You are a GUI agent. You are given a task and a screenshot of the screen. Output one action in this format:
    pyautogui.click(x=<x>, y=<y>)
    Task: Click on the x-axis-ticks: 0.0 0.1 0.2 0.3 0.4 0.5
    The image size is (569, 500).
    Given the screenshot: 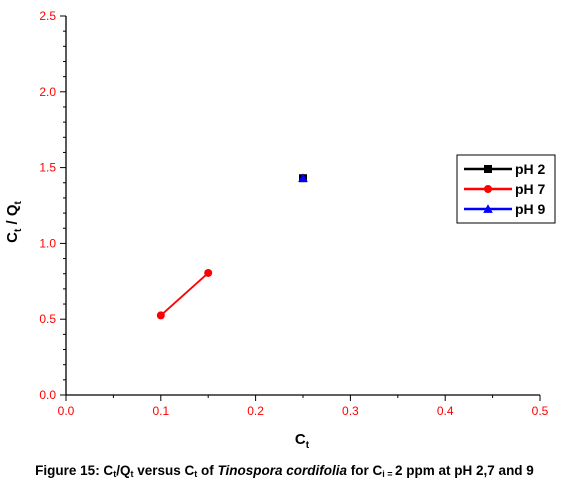 What is the action you would take?
    pyautogui.click(x=303, y=406)
    